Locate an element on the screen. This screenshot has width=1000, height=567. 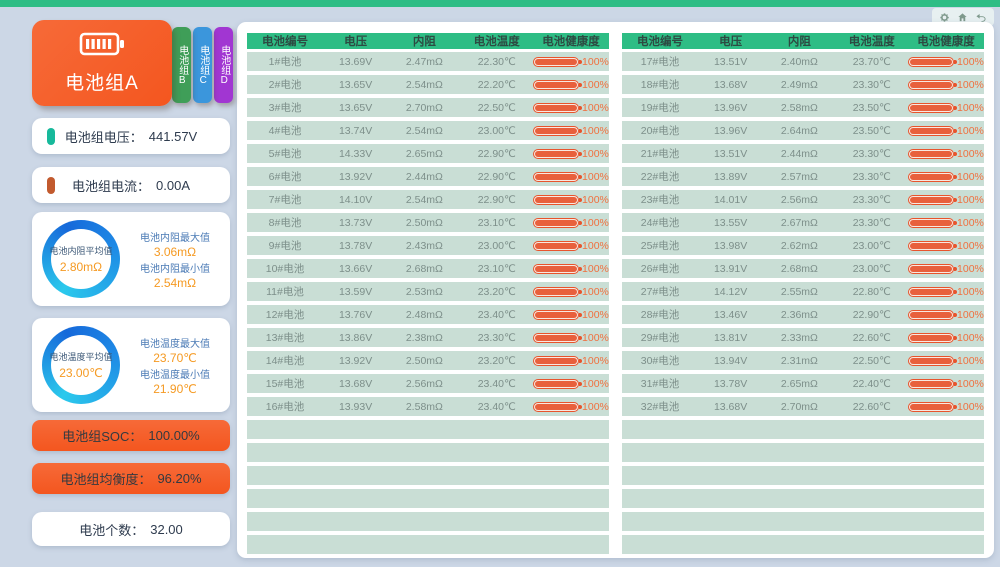
cell-voltage: 13.91V is located at coordinates (730, 268).